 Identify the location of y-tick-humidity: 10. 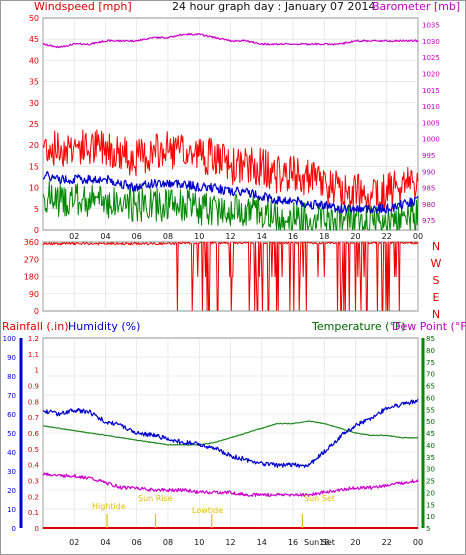
(11, 510).